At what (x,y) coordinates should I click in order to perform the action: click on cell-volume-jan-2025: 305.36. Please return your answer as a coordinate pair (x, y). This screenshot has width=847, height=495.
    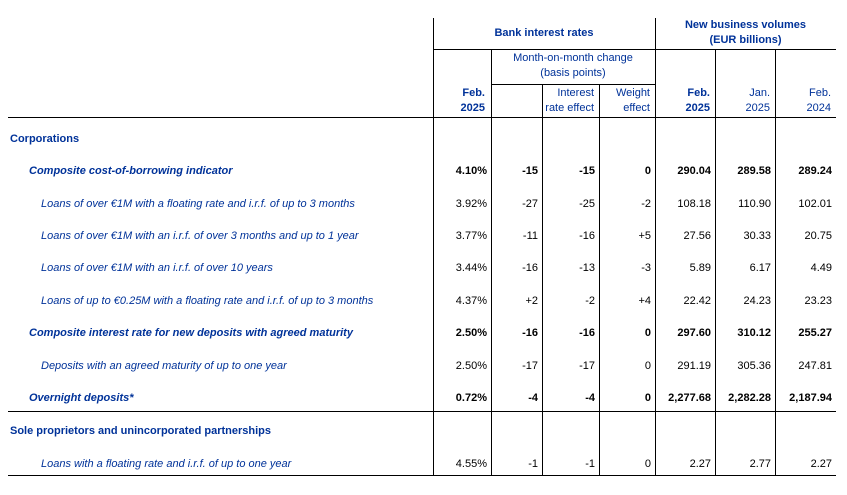
    Looking at the image, I should click on (754, 366).